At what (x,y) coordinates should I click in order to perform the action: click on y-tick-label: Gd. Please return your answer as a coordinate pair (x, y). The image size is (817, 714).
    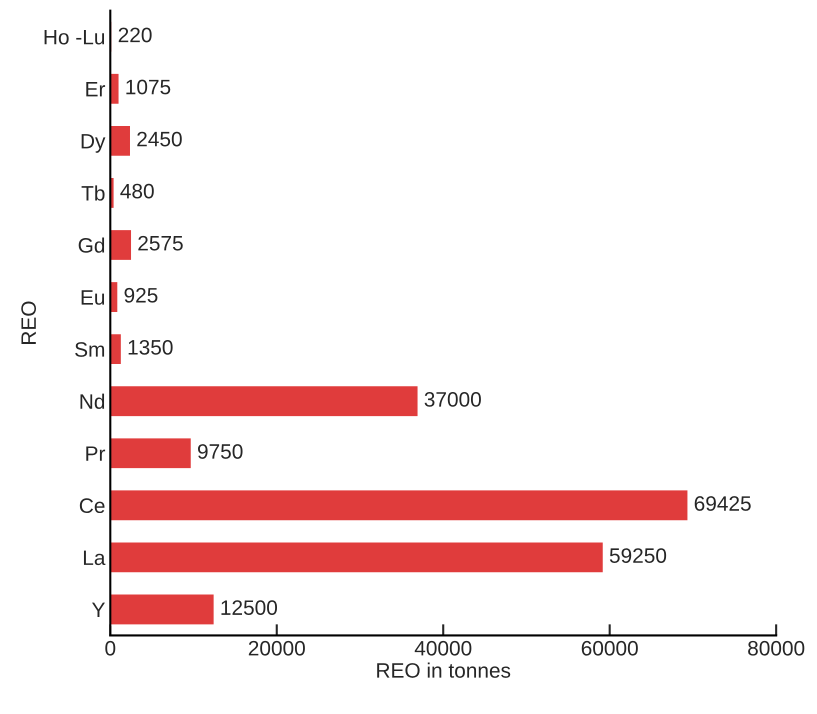
    Looking at the image, I should click on (91, 245).